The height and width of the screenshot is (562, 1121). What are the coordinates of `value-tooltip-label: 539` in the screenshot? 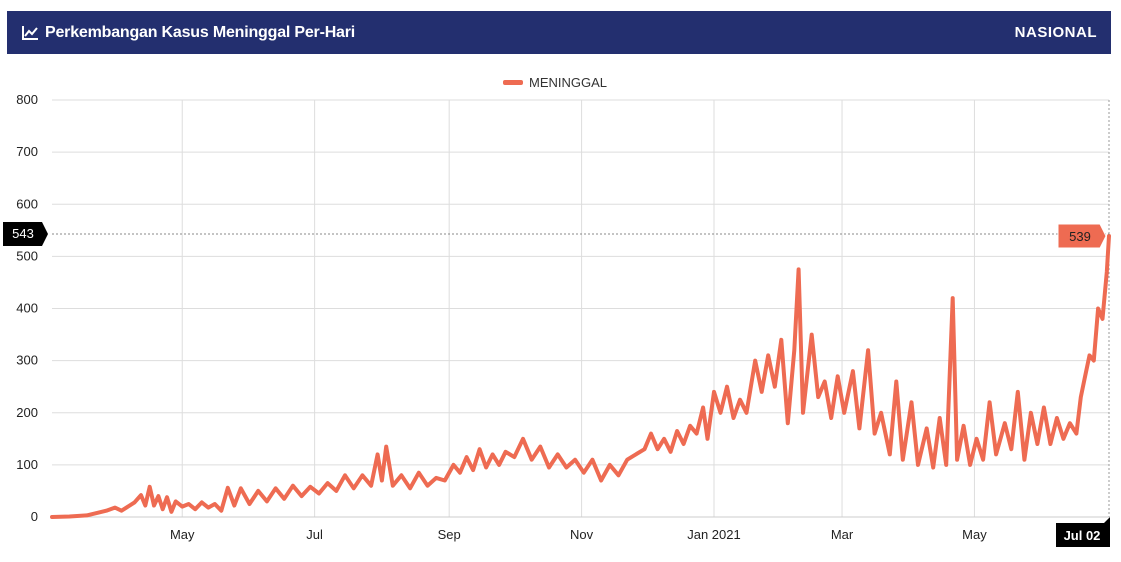 It's located at (1080, 236).